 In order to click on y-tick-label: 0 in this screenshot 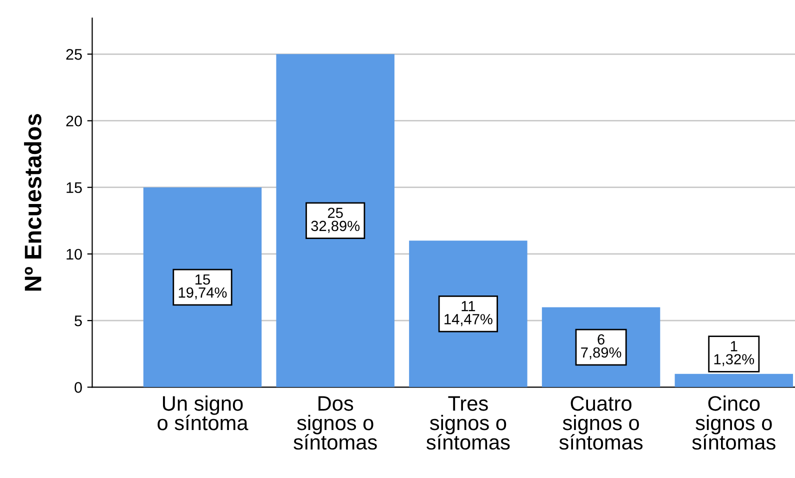, I will do `click(78, 387)`.